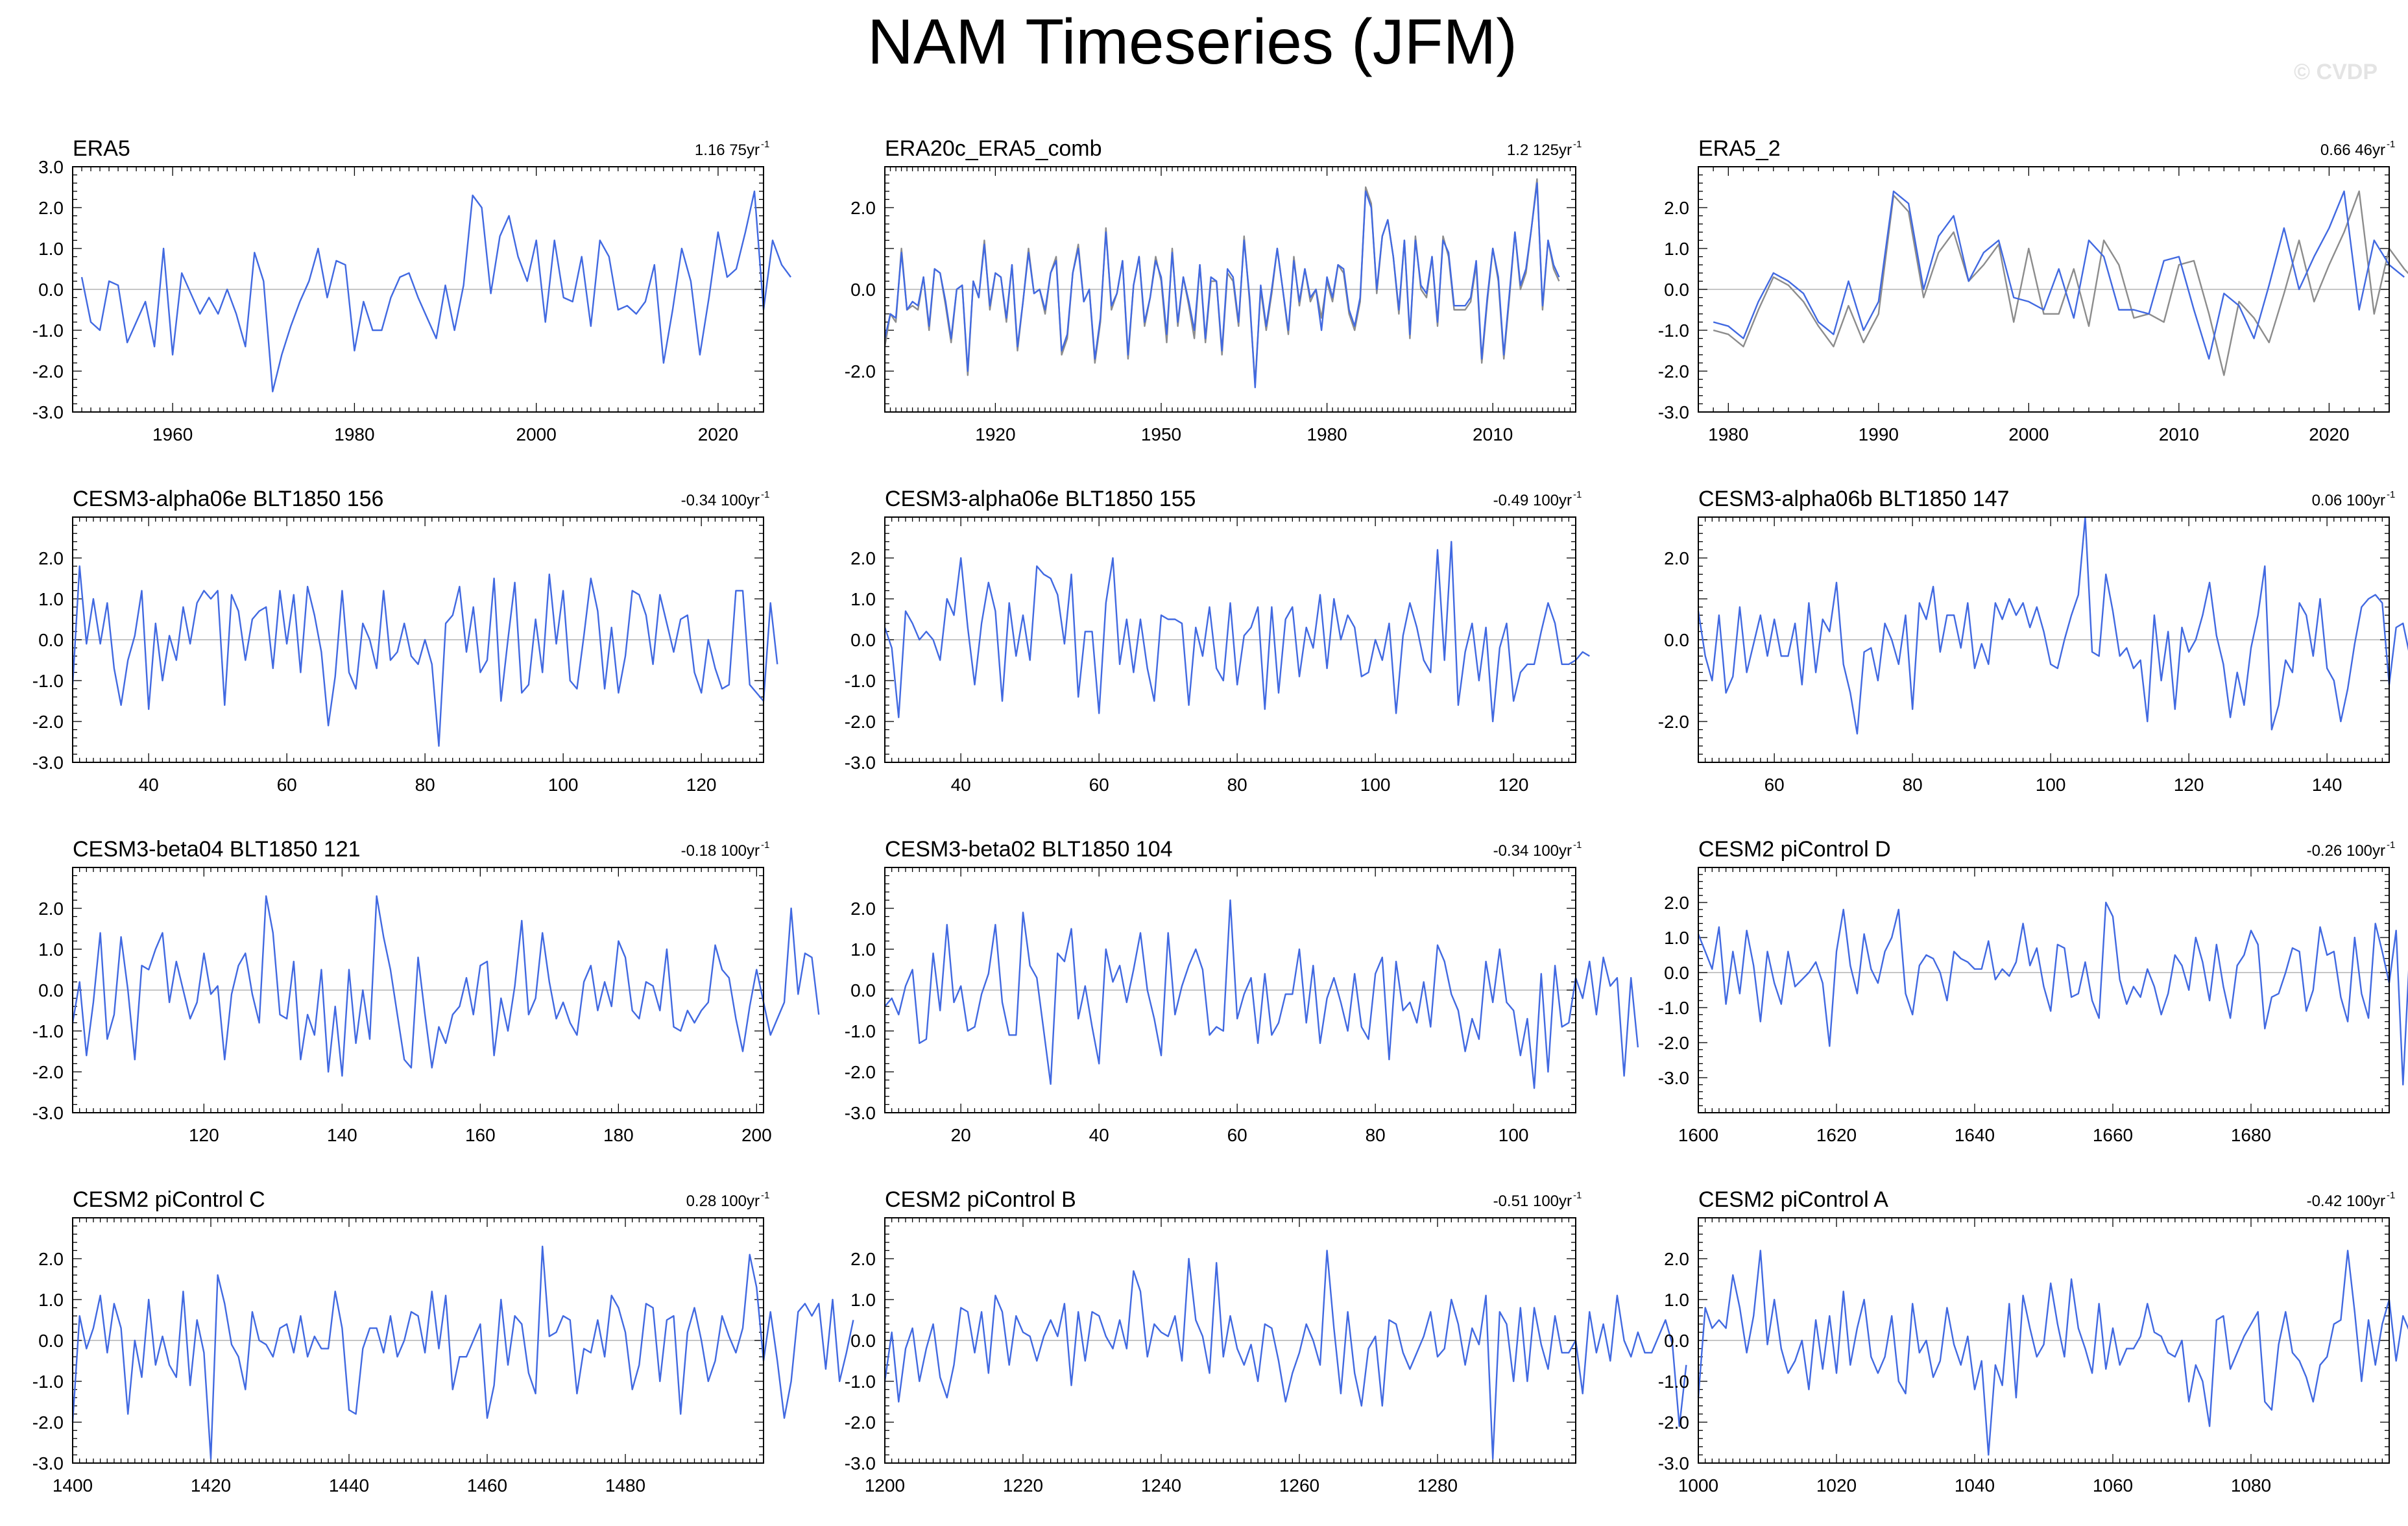 This screenshot has height=1526, width=2408. I want to click on trend-label: 0.66 46yr, so click(2352, 150).